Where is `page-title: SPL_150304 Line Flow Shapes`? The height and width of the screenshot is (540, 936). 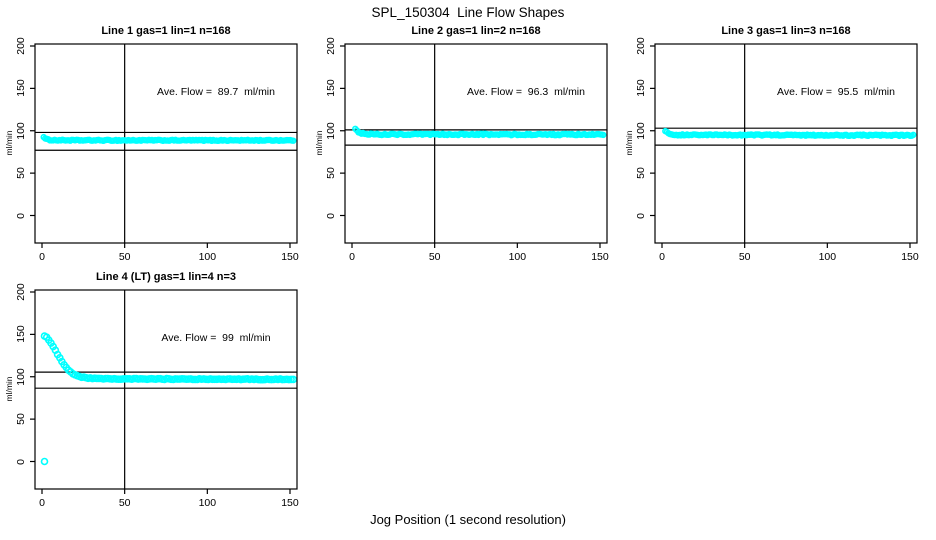
page-title: SPL_150304 Line Flow Shapes is located at coordinates (468, 12).